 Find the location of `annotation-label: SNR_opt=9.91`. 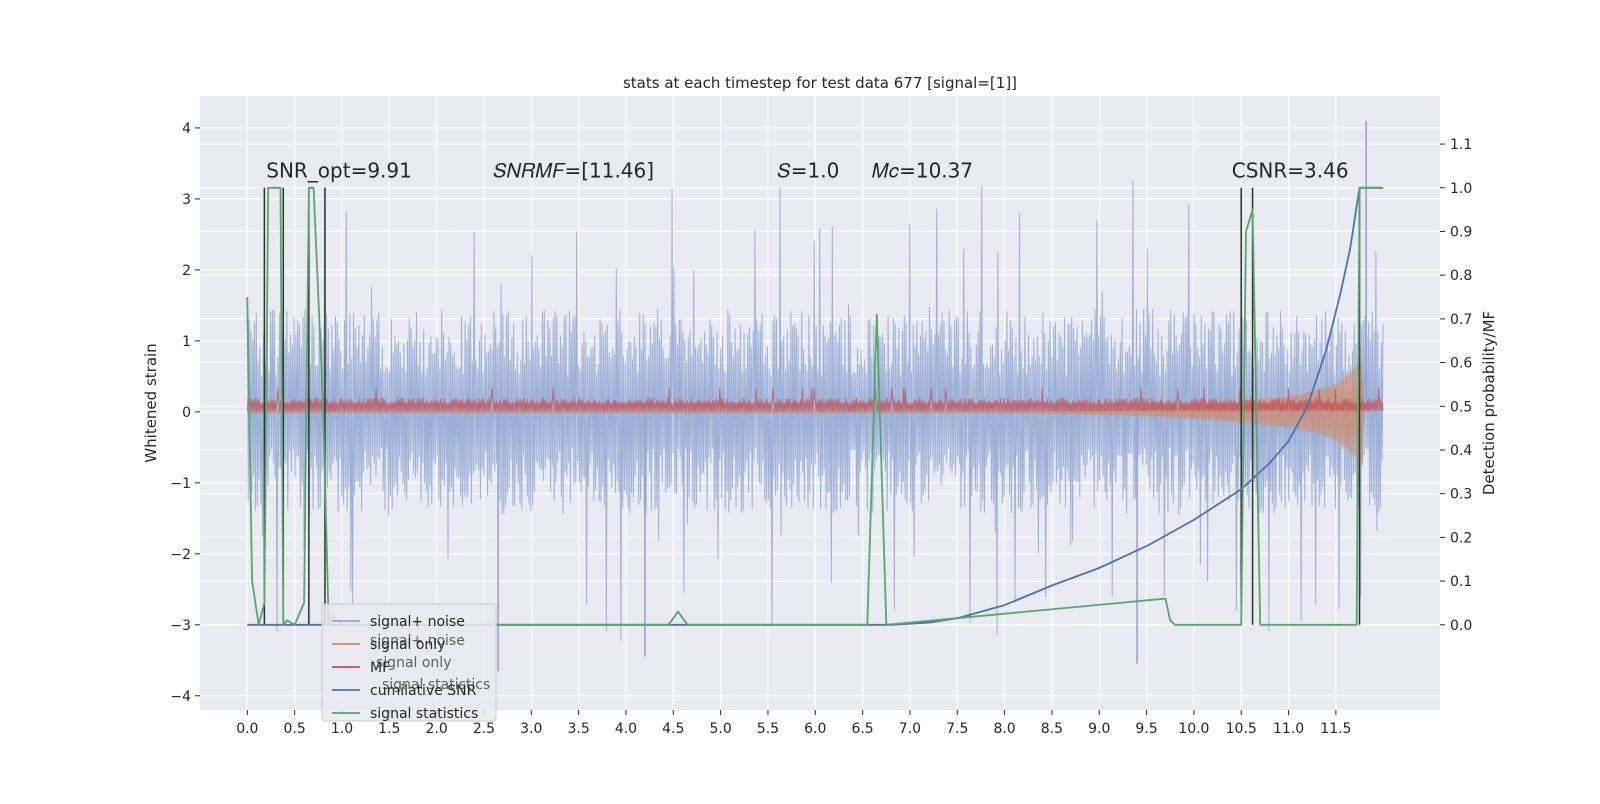

annotation-label: SNR_opt=9.91 is located at coordinates (339, 171).